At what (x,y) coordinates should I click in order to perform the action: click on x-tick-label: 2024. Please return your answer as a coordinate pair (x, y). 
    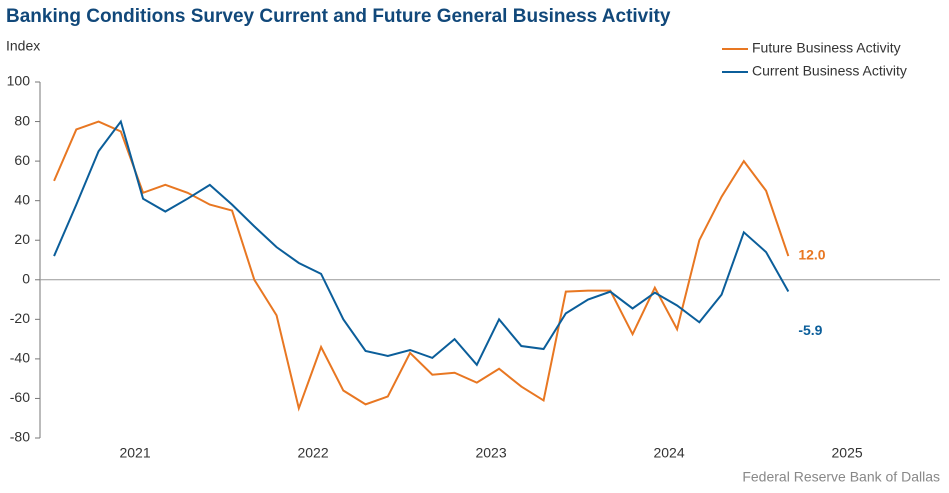
    Looking at the image, I should click on (668, 453).